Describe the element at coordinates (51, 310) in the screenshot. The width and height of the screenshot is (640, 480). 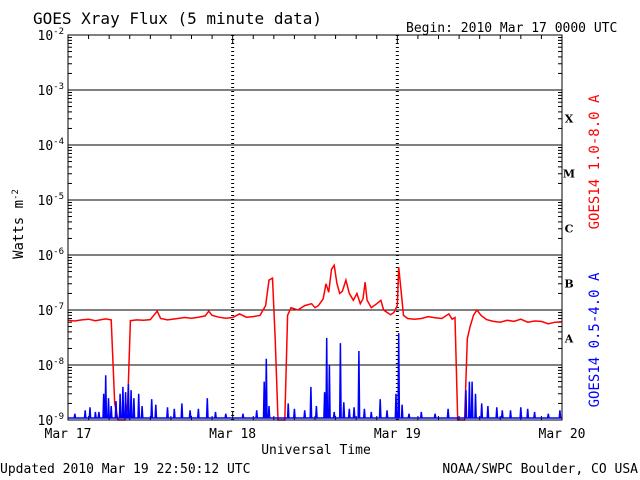
I see `y-tick-label: 10⁻⁷` at that location.